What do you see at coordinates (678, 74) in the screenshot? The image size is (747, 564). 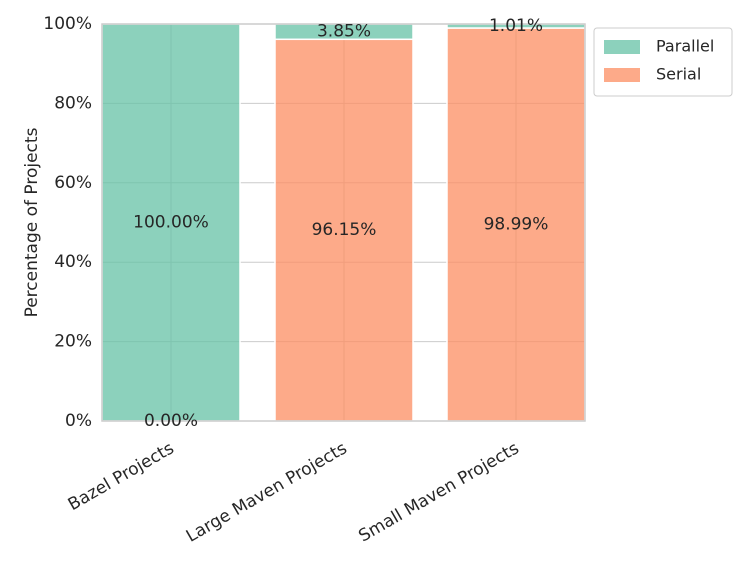 I see `legend-label-serial: Serial` at bounding box center [678, 74].